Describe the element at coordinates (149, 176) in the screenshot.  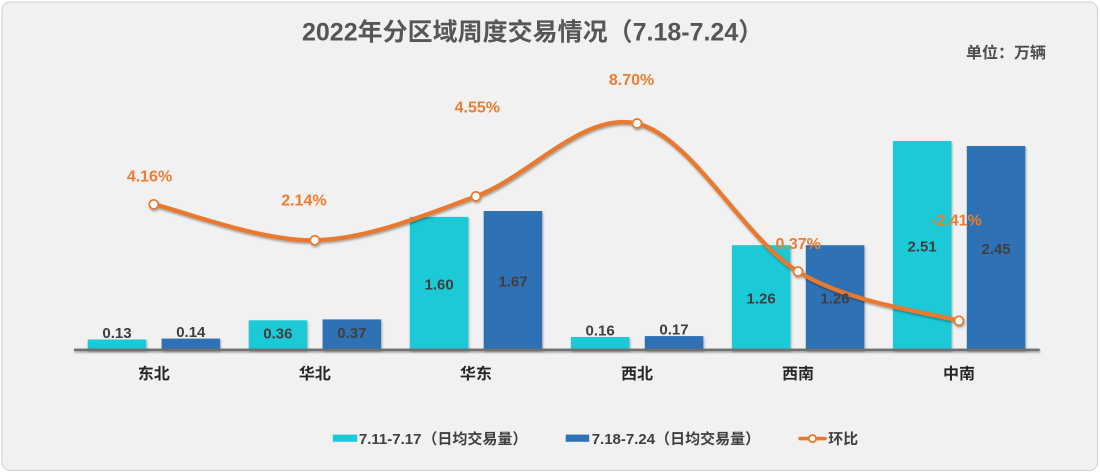
I see `svg-text: 4.16%` at that location.